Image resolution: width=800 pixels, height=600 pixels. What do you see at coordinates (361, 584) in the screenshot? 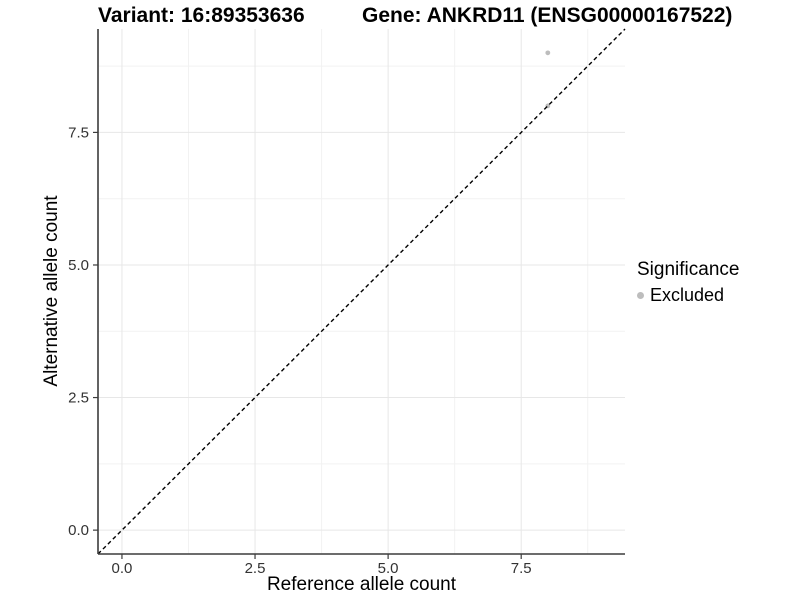
I see `x-axis-title: Reference allele count` at bounding box center [361, 584].